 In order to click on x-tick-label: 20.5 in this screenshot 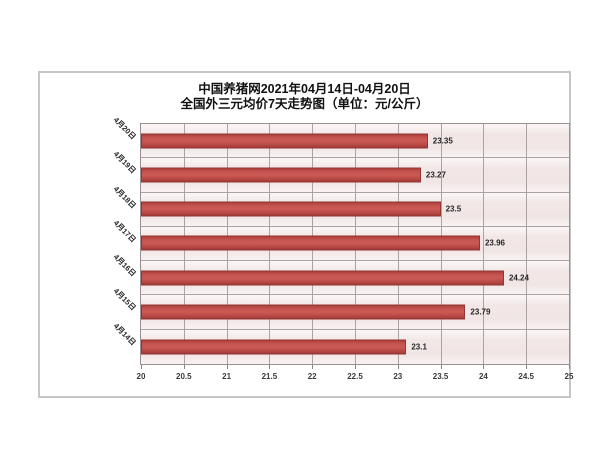, I will do `click(184, 376)`.